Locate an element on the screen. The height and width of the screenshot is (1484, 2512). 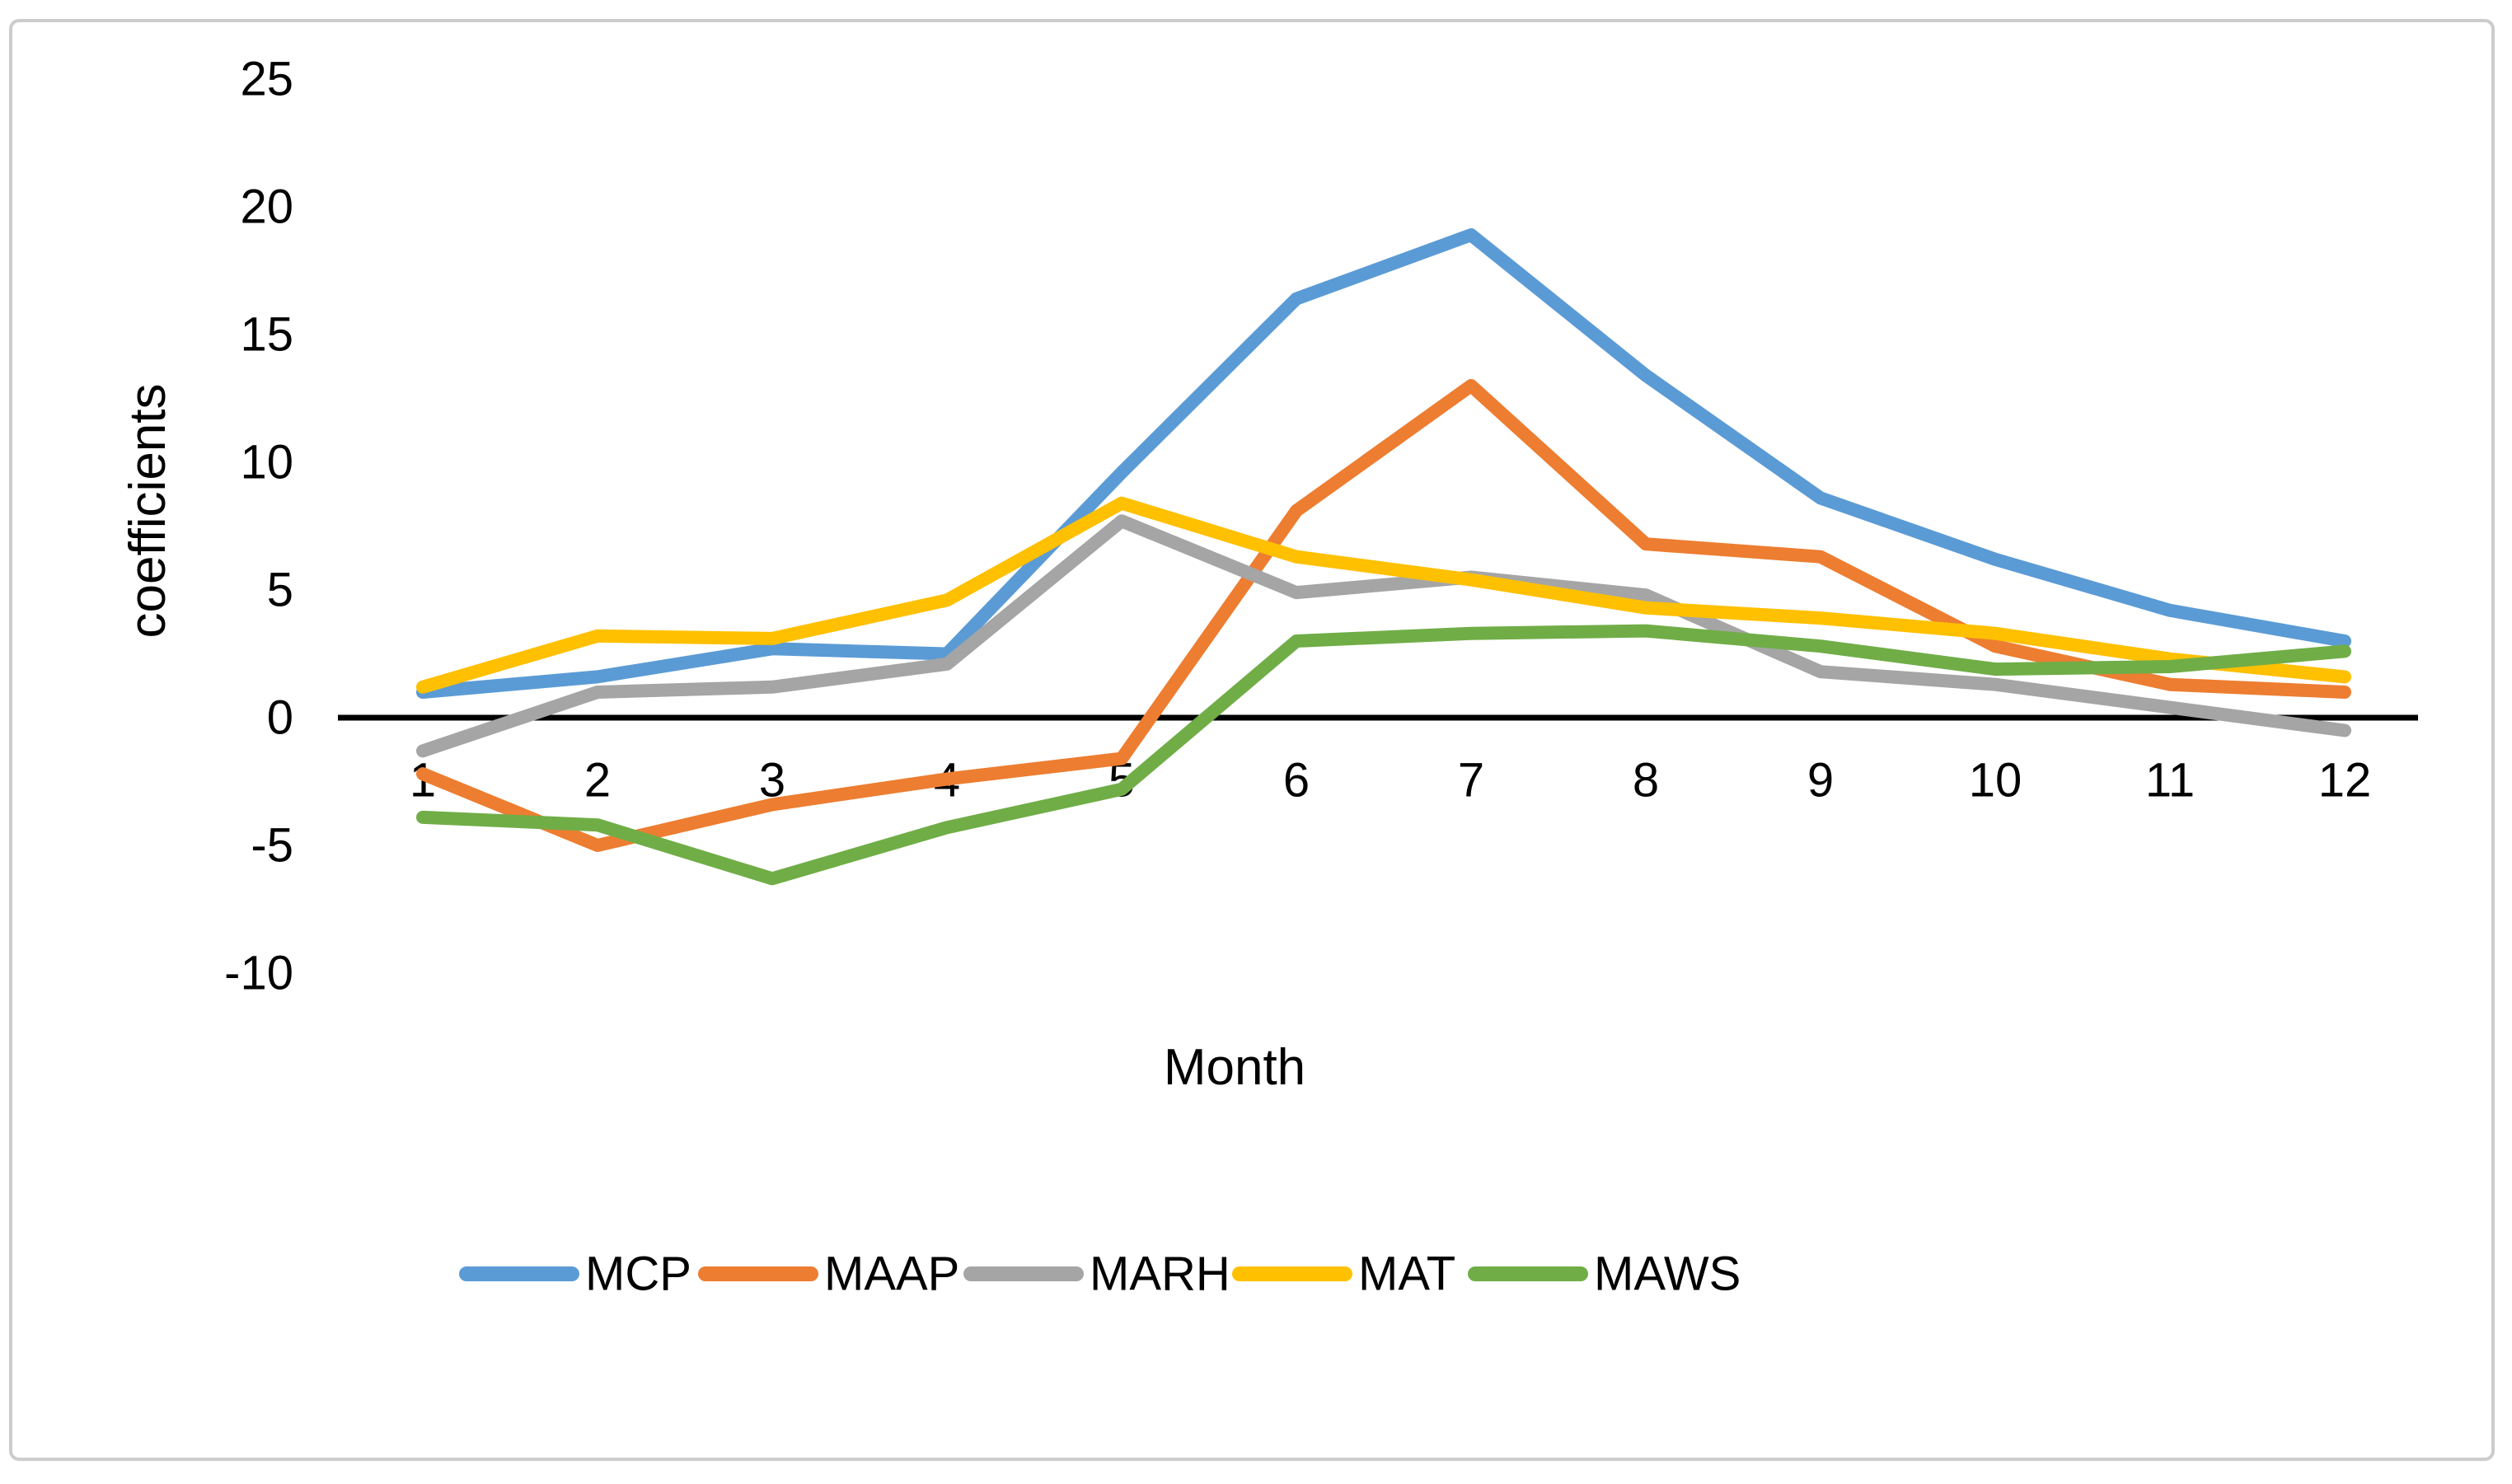
x-tick-label: 7 is located at coordinates (1471, 781).